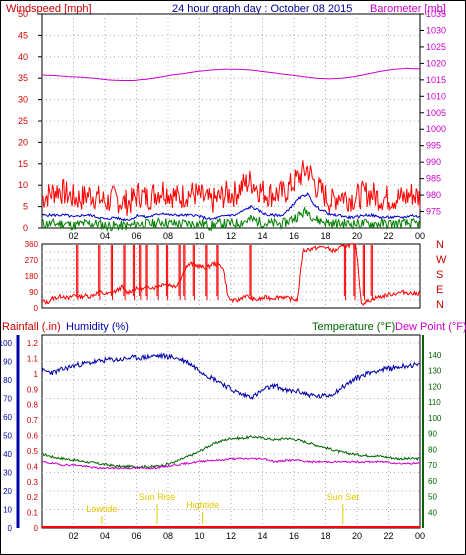 The image size is (466, 555). I want to click on wind-x-tick-06: 06, so click(136, 236).